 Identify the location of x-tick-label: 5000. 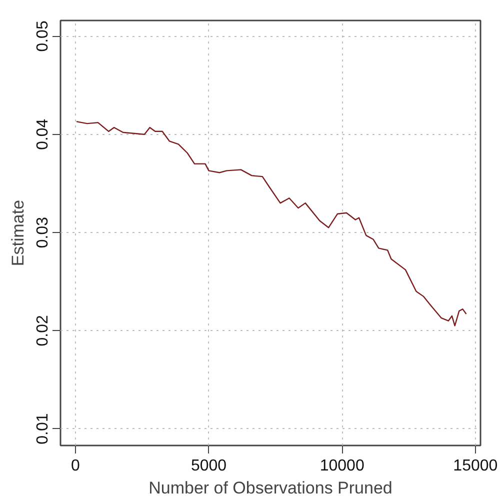
(208, 466).